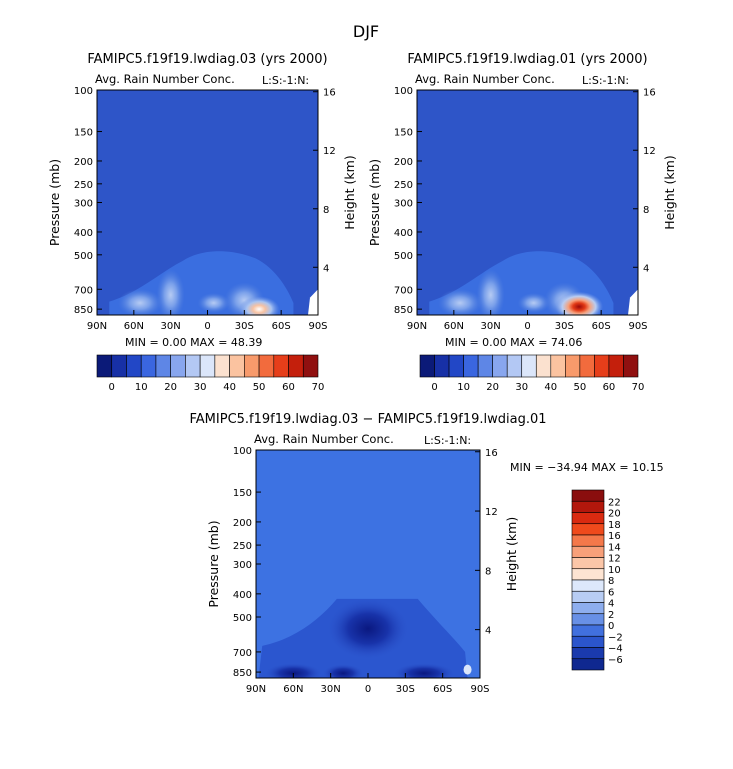 The image size is (733, 769). I want to click on rain-blob-60n, so click(139, 301).